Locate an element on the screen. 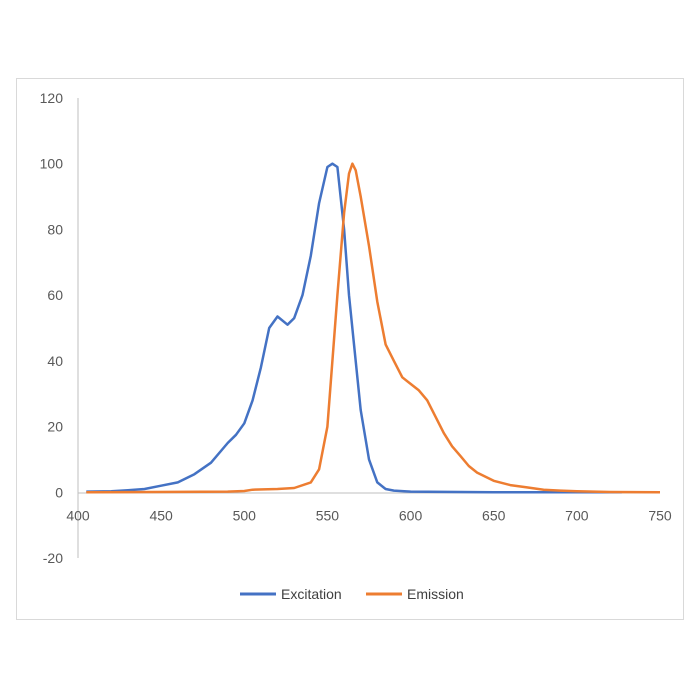 This screenshot has height=700, width=700. x-tick-label: 500 is located at coordinates (245, 515).